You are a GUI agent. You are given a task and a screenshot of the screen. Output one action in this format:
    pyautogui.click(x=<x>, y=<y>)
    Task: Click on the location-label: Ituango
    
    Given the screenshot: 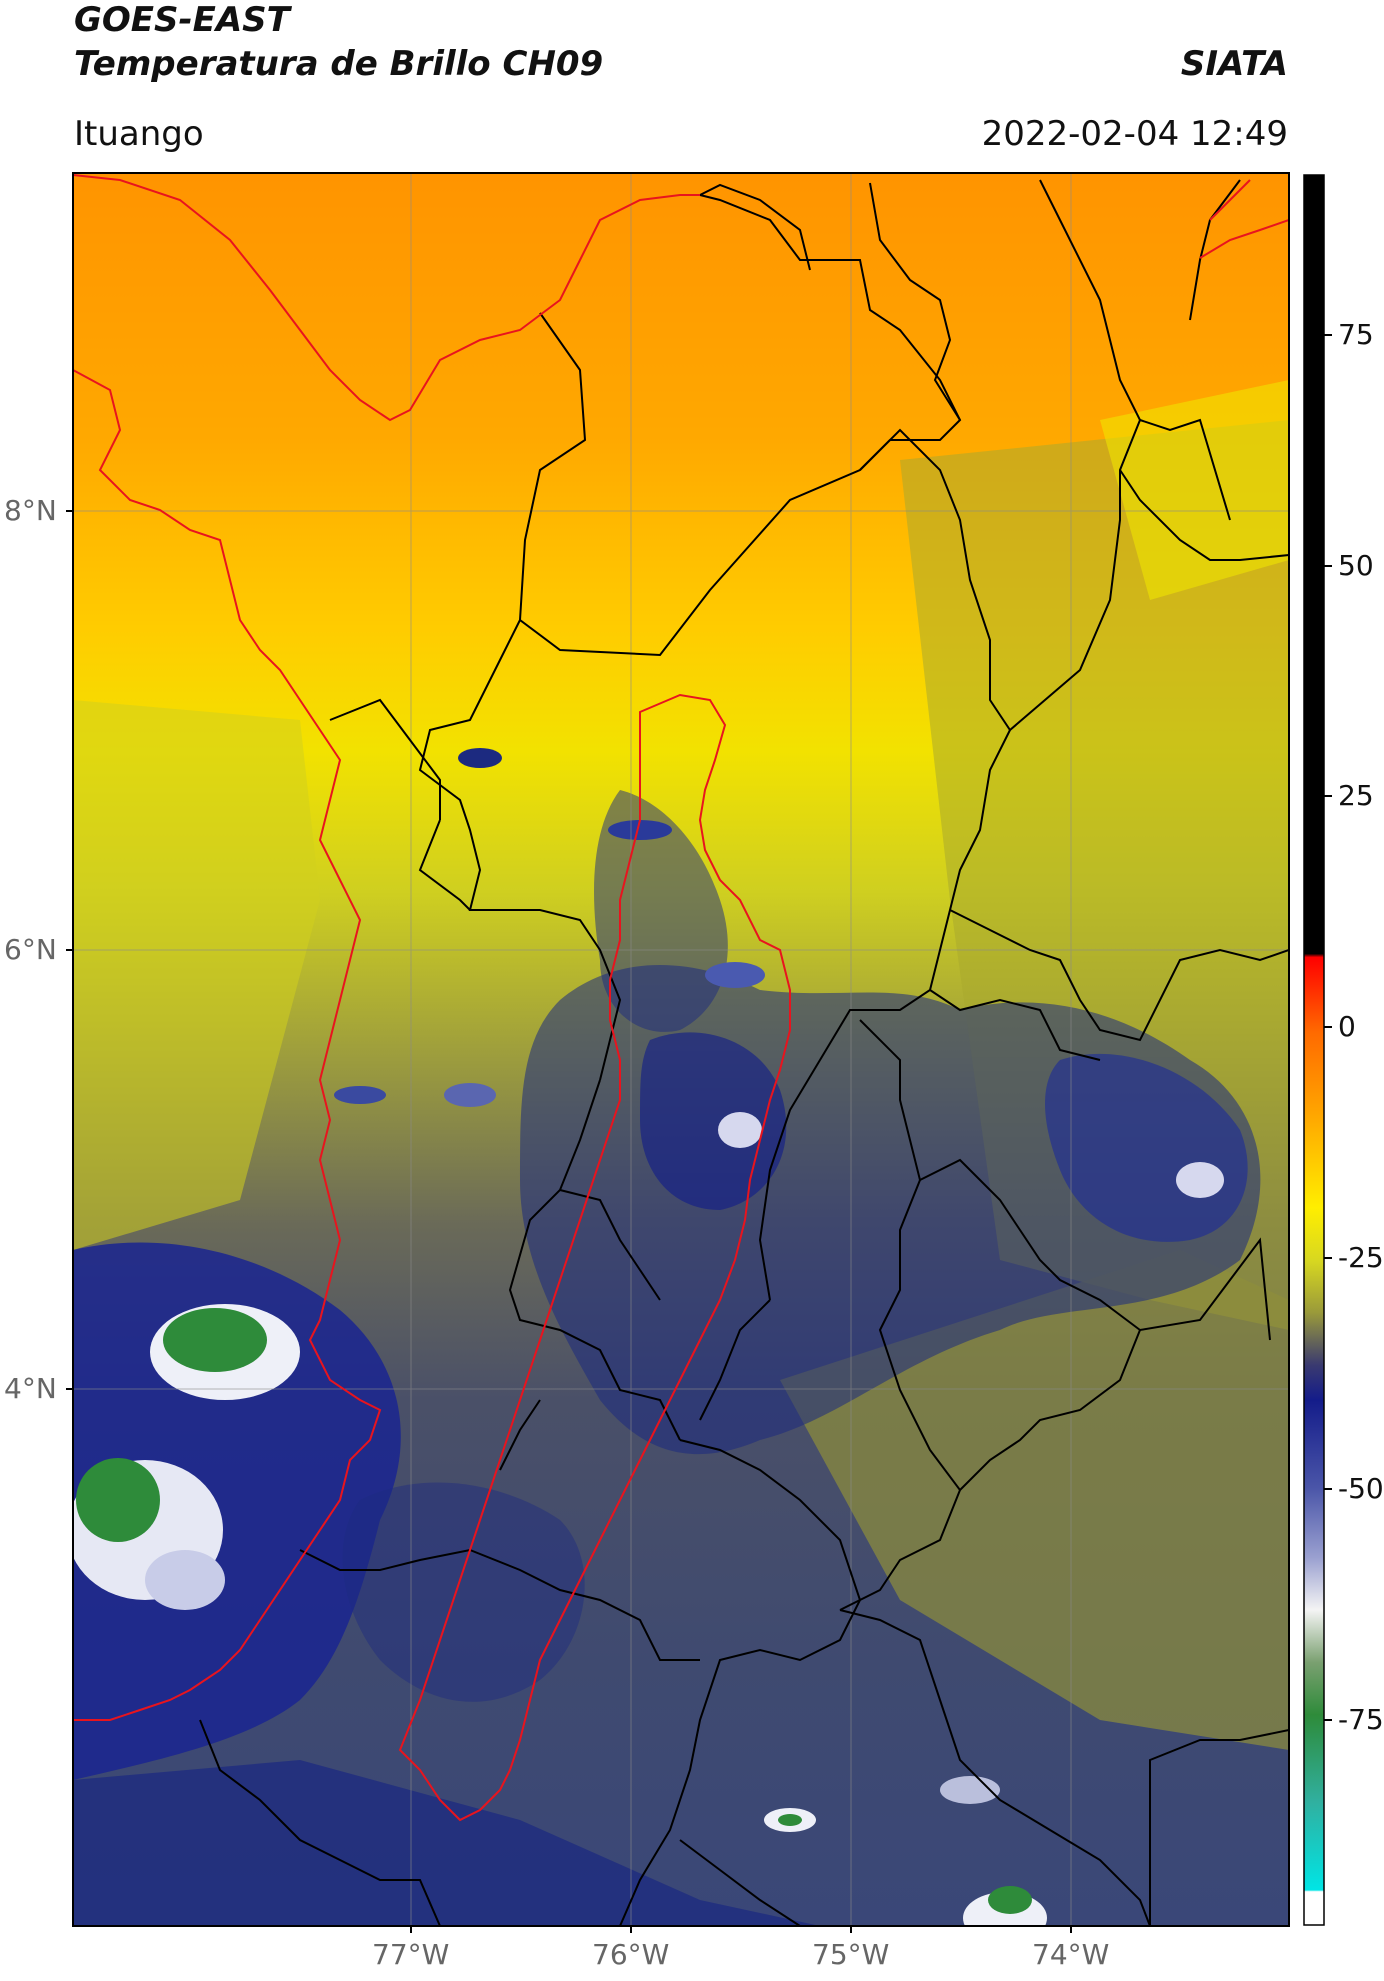 What is the action you would take?
    pyautogui.click(x=139, y=134)
    